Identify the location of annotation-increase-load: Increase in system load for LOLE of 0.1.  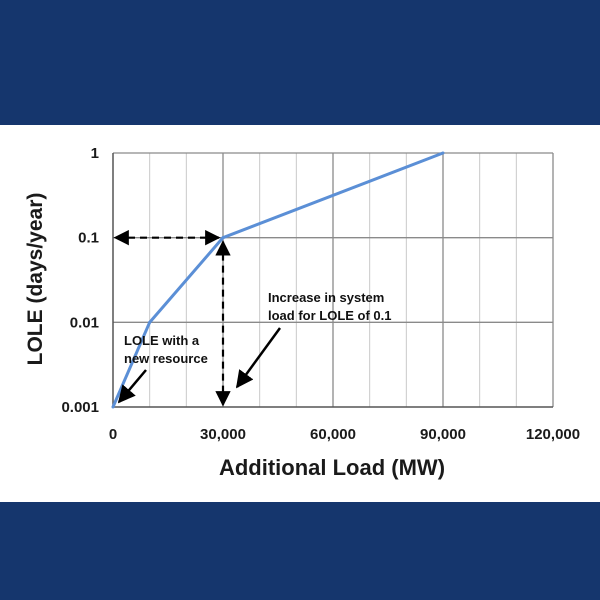
(330, 306).